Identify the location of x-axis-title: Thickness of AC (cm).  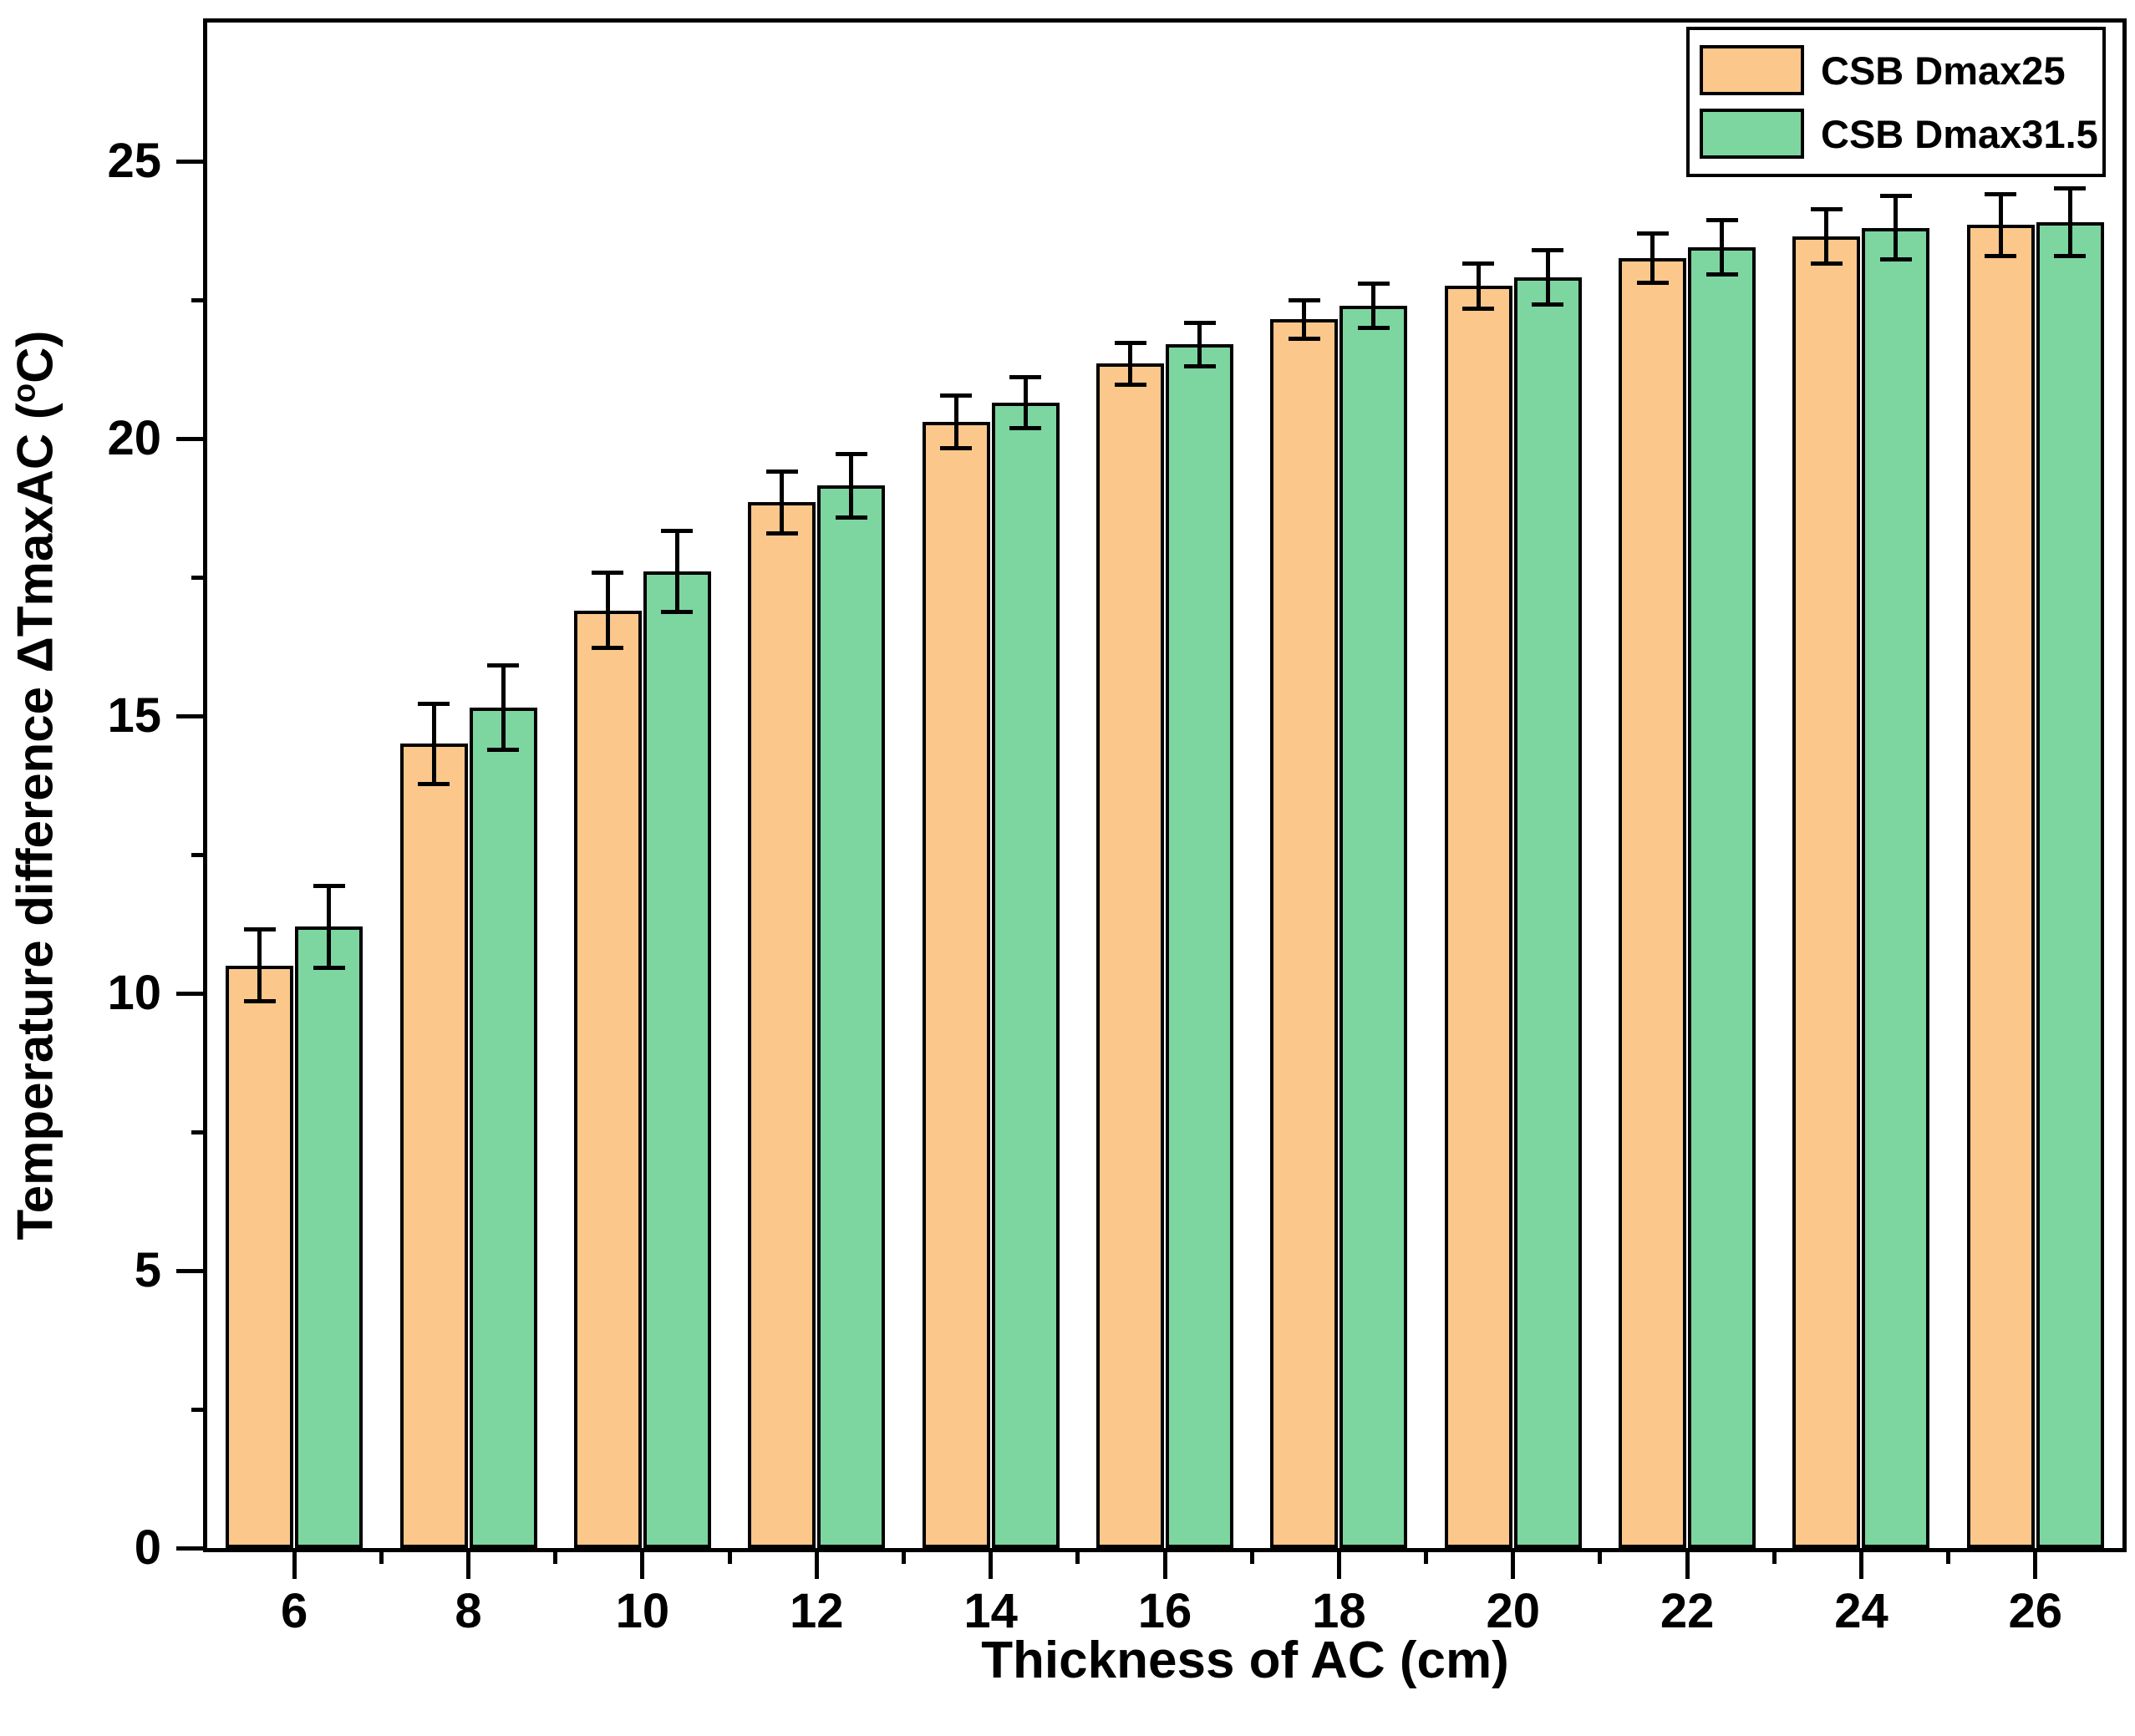
(1245, 1660).